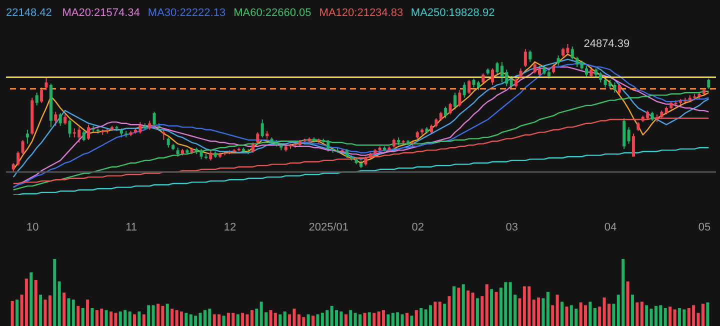 This screenshot has height=326, width=720. What do you see at coordinates (704, 228) in the screenshot?
I see `x-tick-label: 05` at bounding box center [704, 228].